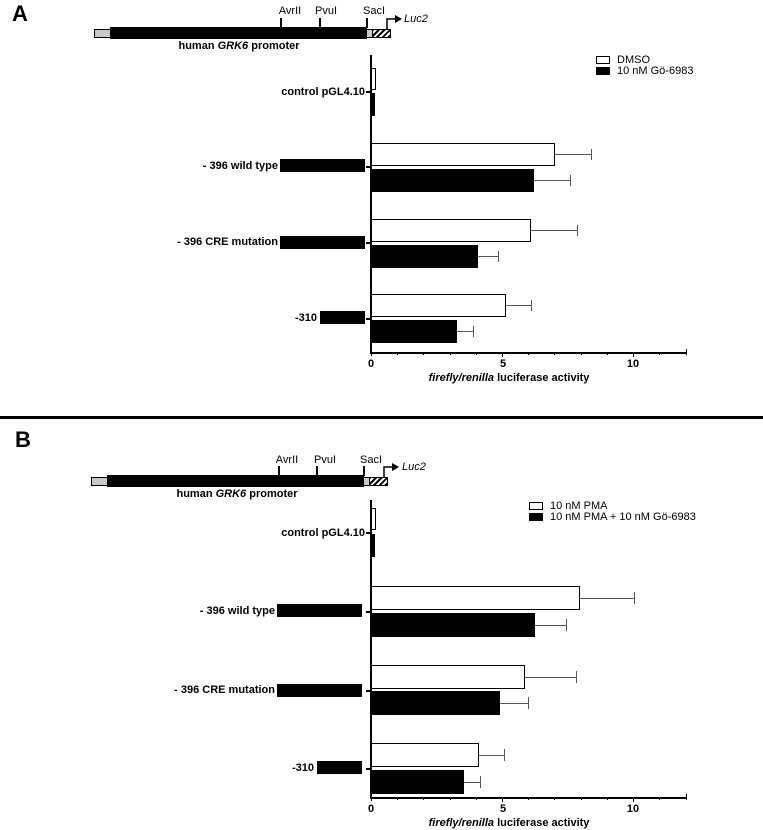 This screenshot has height=830, width=763. What do you see at coordinates (633, 809) in the screenshot?
I see `x-tick-label-10: 10` at bounding box center [633, 809].